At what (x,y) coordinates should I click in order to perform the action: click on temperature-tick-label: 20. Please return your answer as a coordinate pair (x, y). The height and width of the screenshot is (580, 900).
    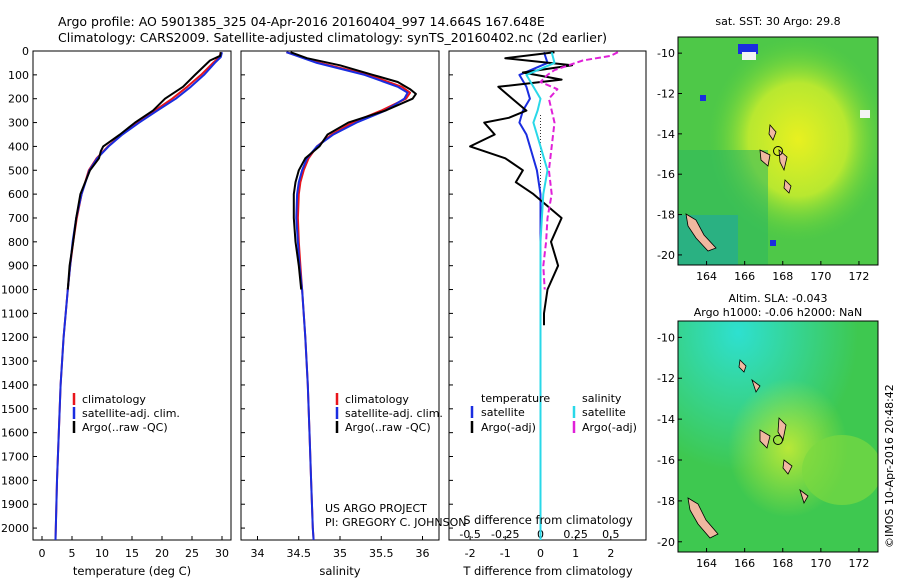
    Looking at the image, I should click on (162, 553).